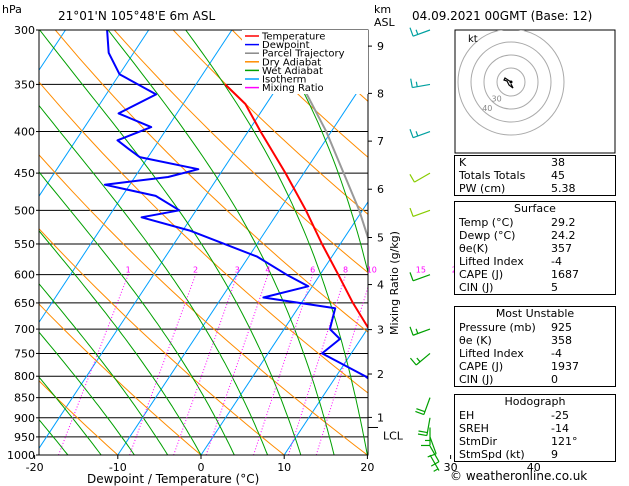 This screenshot has height=486, width=629. Describe the element at coordinates (237, 270) in the screenshot. I see `mixing-ratio-label: 3` at that location.